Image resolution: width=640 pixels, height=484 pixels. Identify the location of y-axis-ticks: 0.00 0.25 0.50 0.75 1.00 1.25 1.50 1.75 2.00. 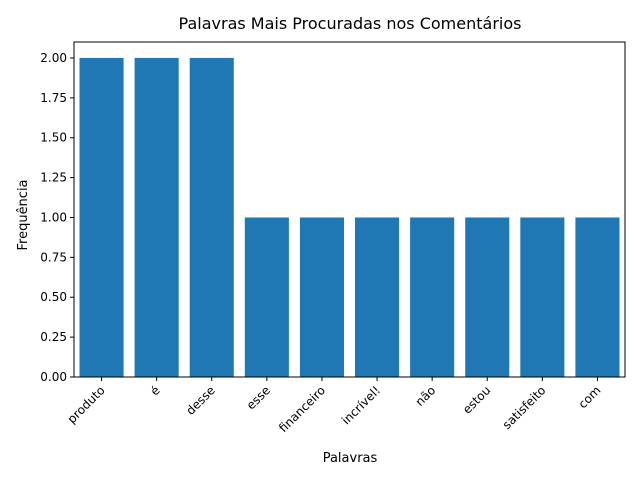
(57, 217).